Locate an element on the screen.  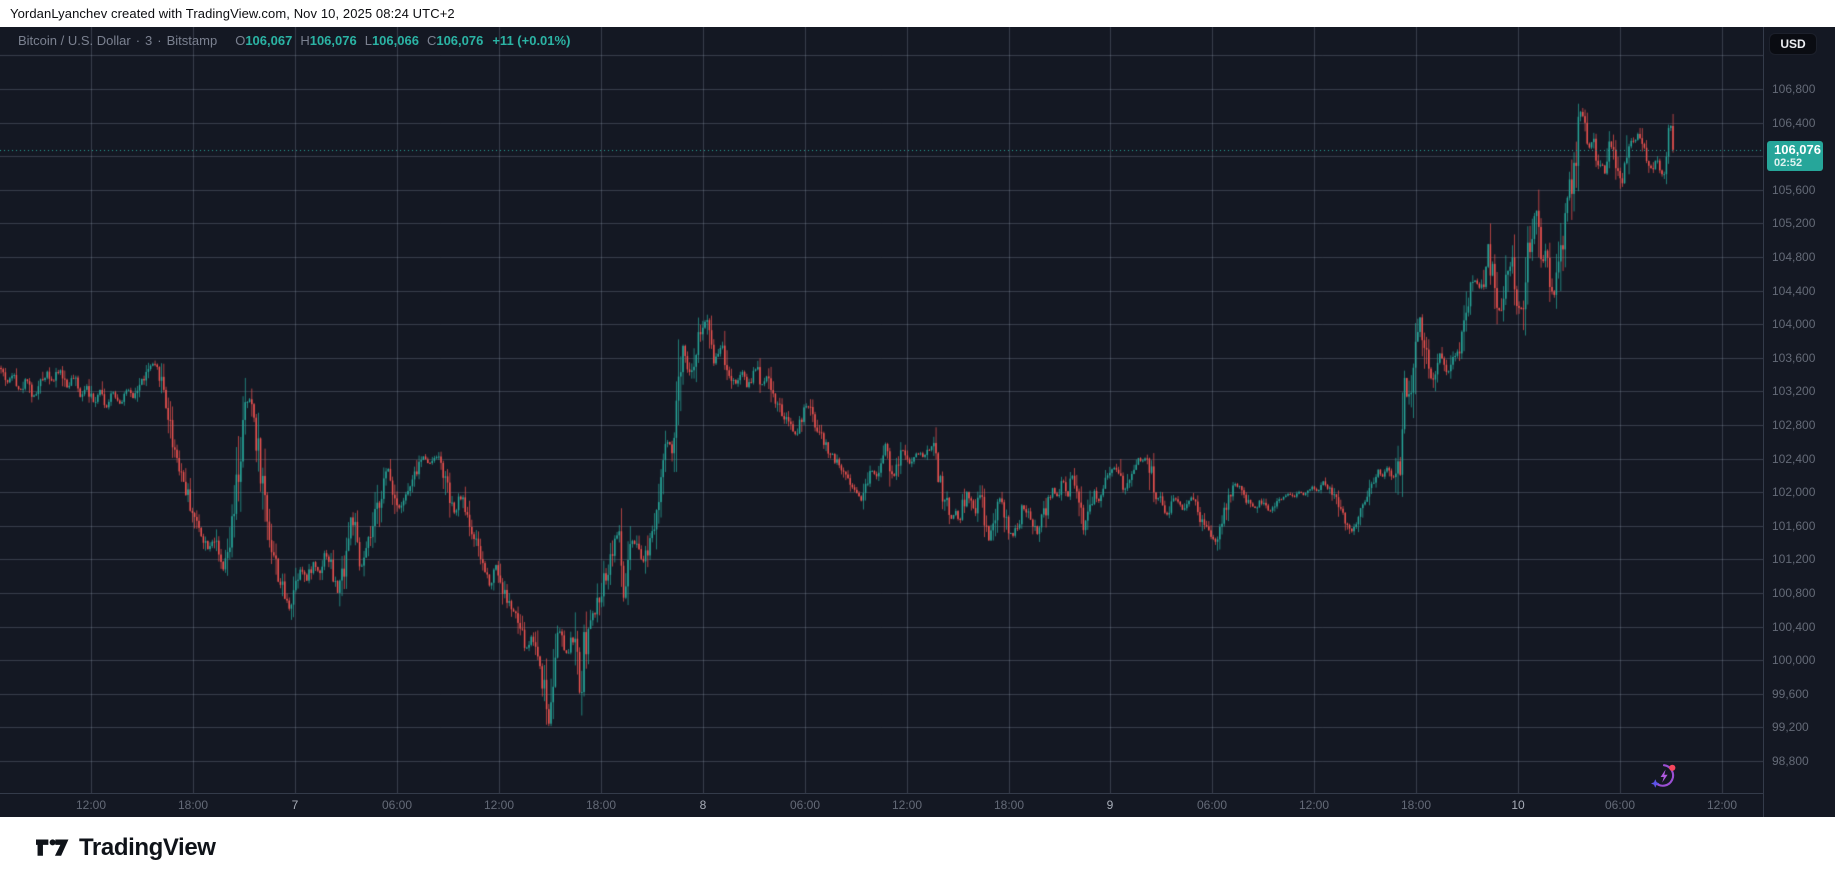
price-axis-label: 102,800 is located at coordinates (1794, 425).